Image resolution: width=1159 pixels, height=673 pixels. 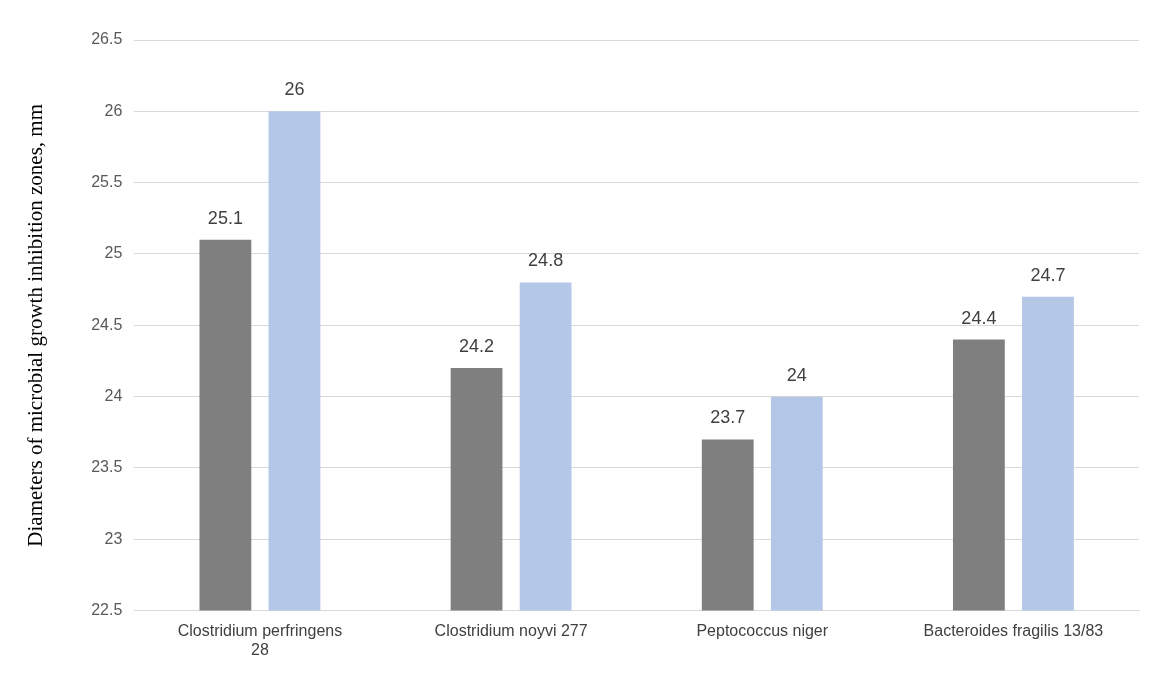 I want to click on y-axis-title: Diameters of microbial growth inhibition zones, mm, so click(x=35, y=325).